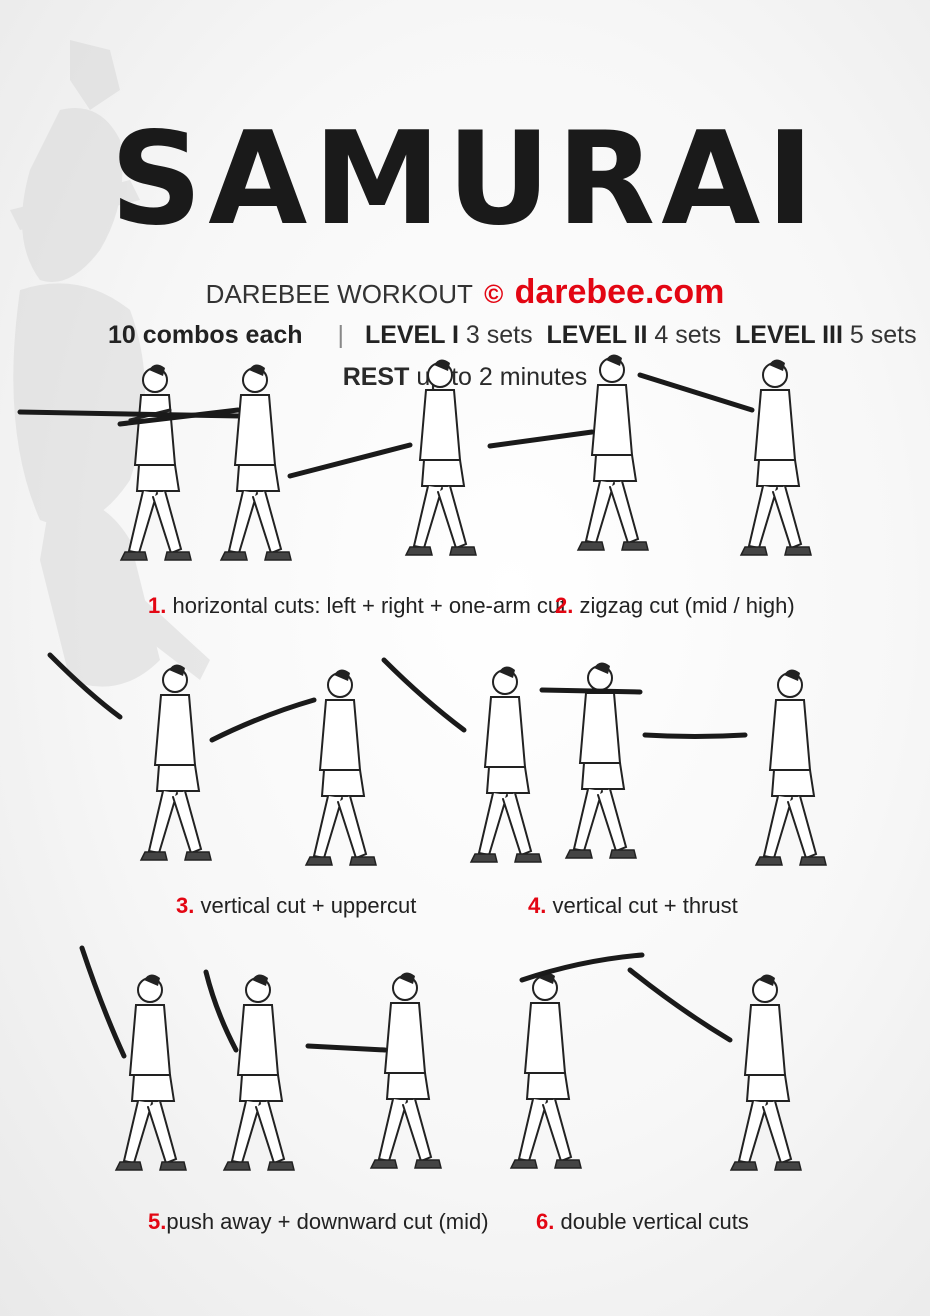  What do you see at coordinates (545, 1221) in the screenshot?
I see `exercise-6-number: 6.` at bounding box center [545, 1221].